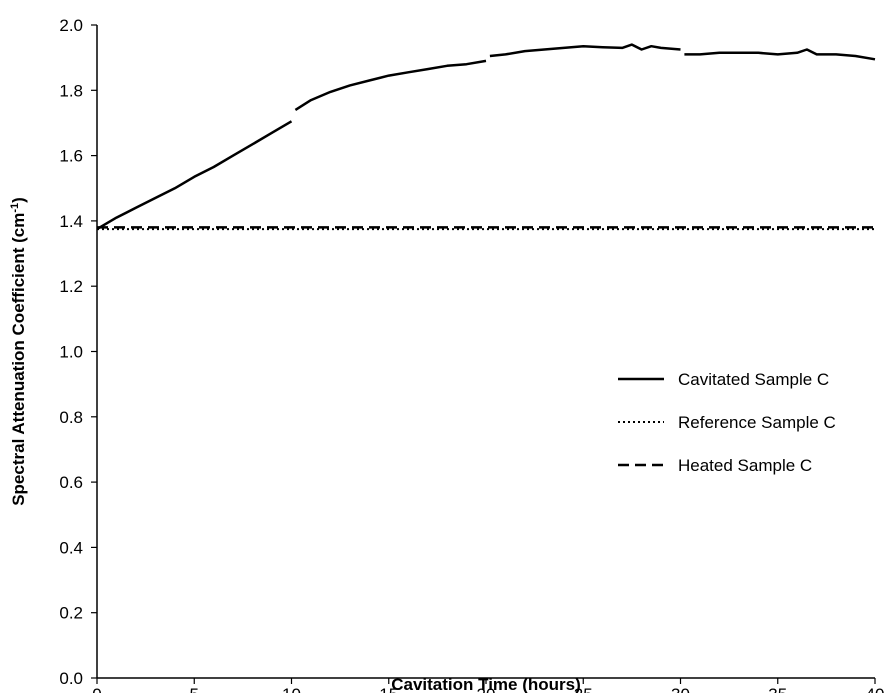 Image resolution: width=891 pixels, height=693 pixels. What do you see at coordinates (96, 689) in the screenshot?
I see `x-tick-label: 0` at bounding box center [96, 689].